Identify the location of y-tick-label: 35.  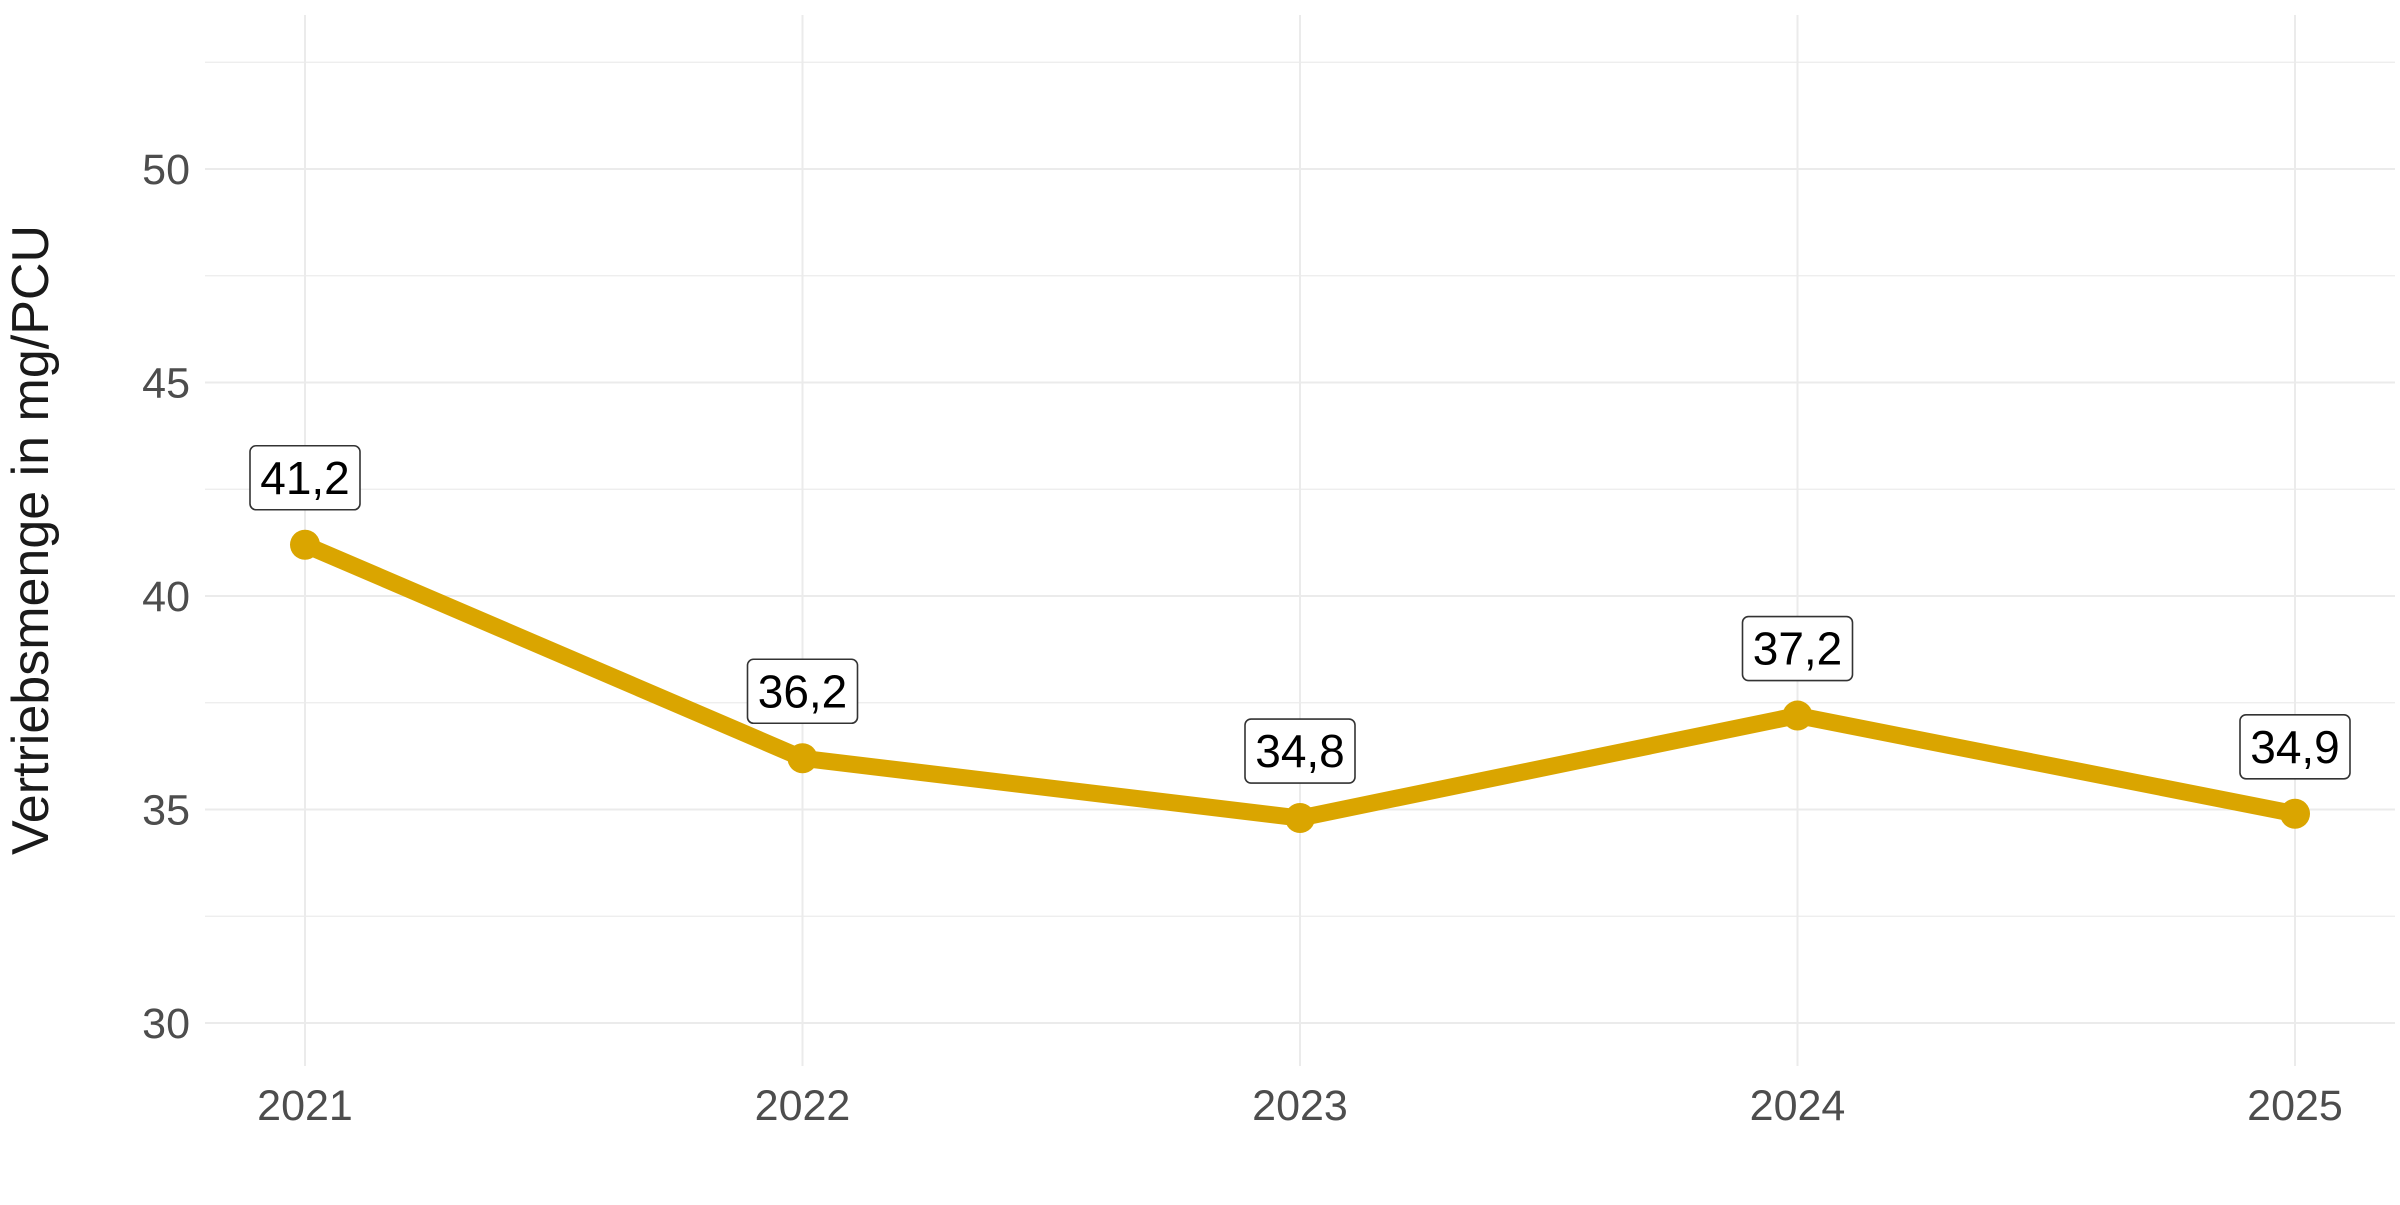
(166, 811).